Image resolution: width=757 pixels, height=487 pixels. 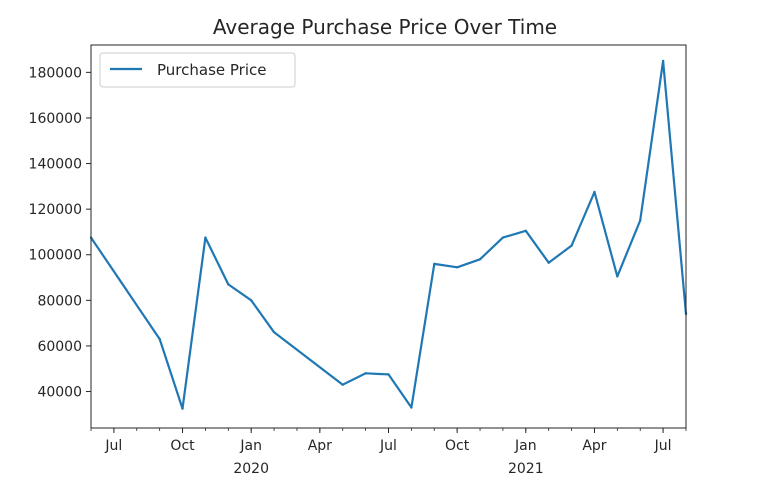 What do you see at coordinates (59, 301) in the screenshot?
I see `y-tick-label: 80000` at bounding box center [59, 301].